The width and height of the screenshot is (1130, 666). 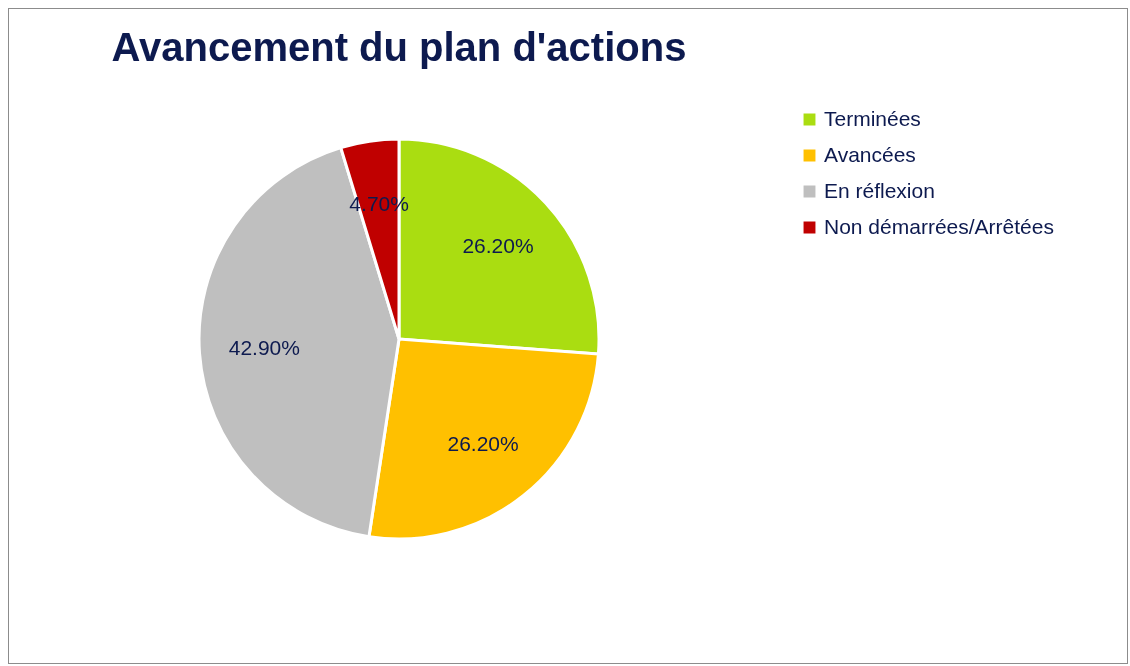 I want to click on legend-label: Non démarrées/Arrêtées, so click(x=939, y=226).